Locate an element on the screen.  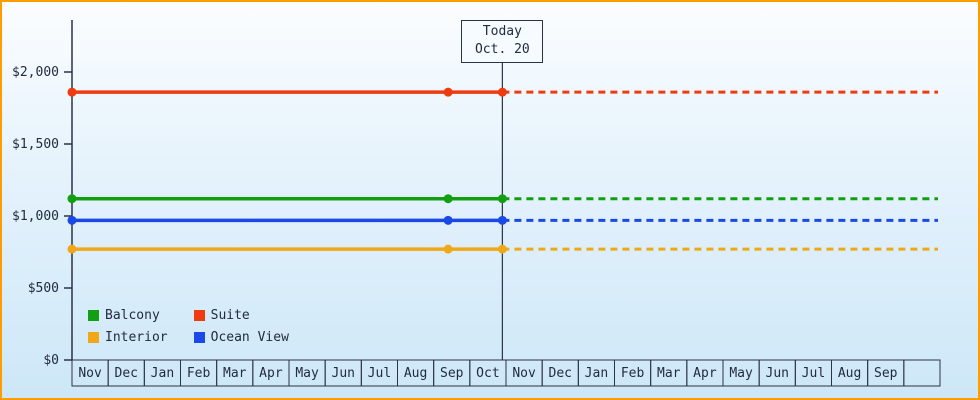
series-interior is located at coordinates (502, 249).